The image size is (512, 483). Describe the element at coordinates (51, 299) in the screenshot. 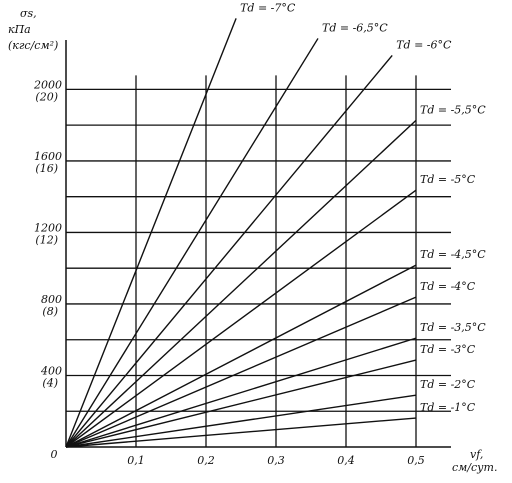

I see `y-tick-label: 800` at that location.